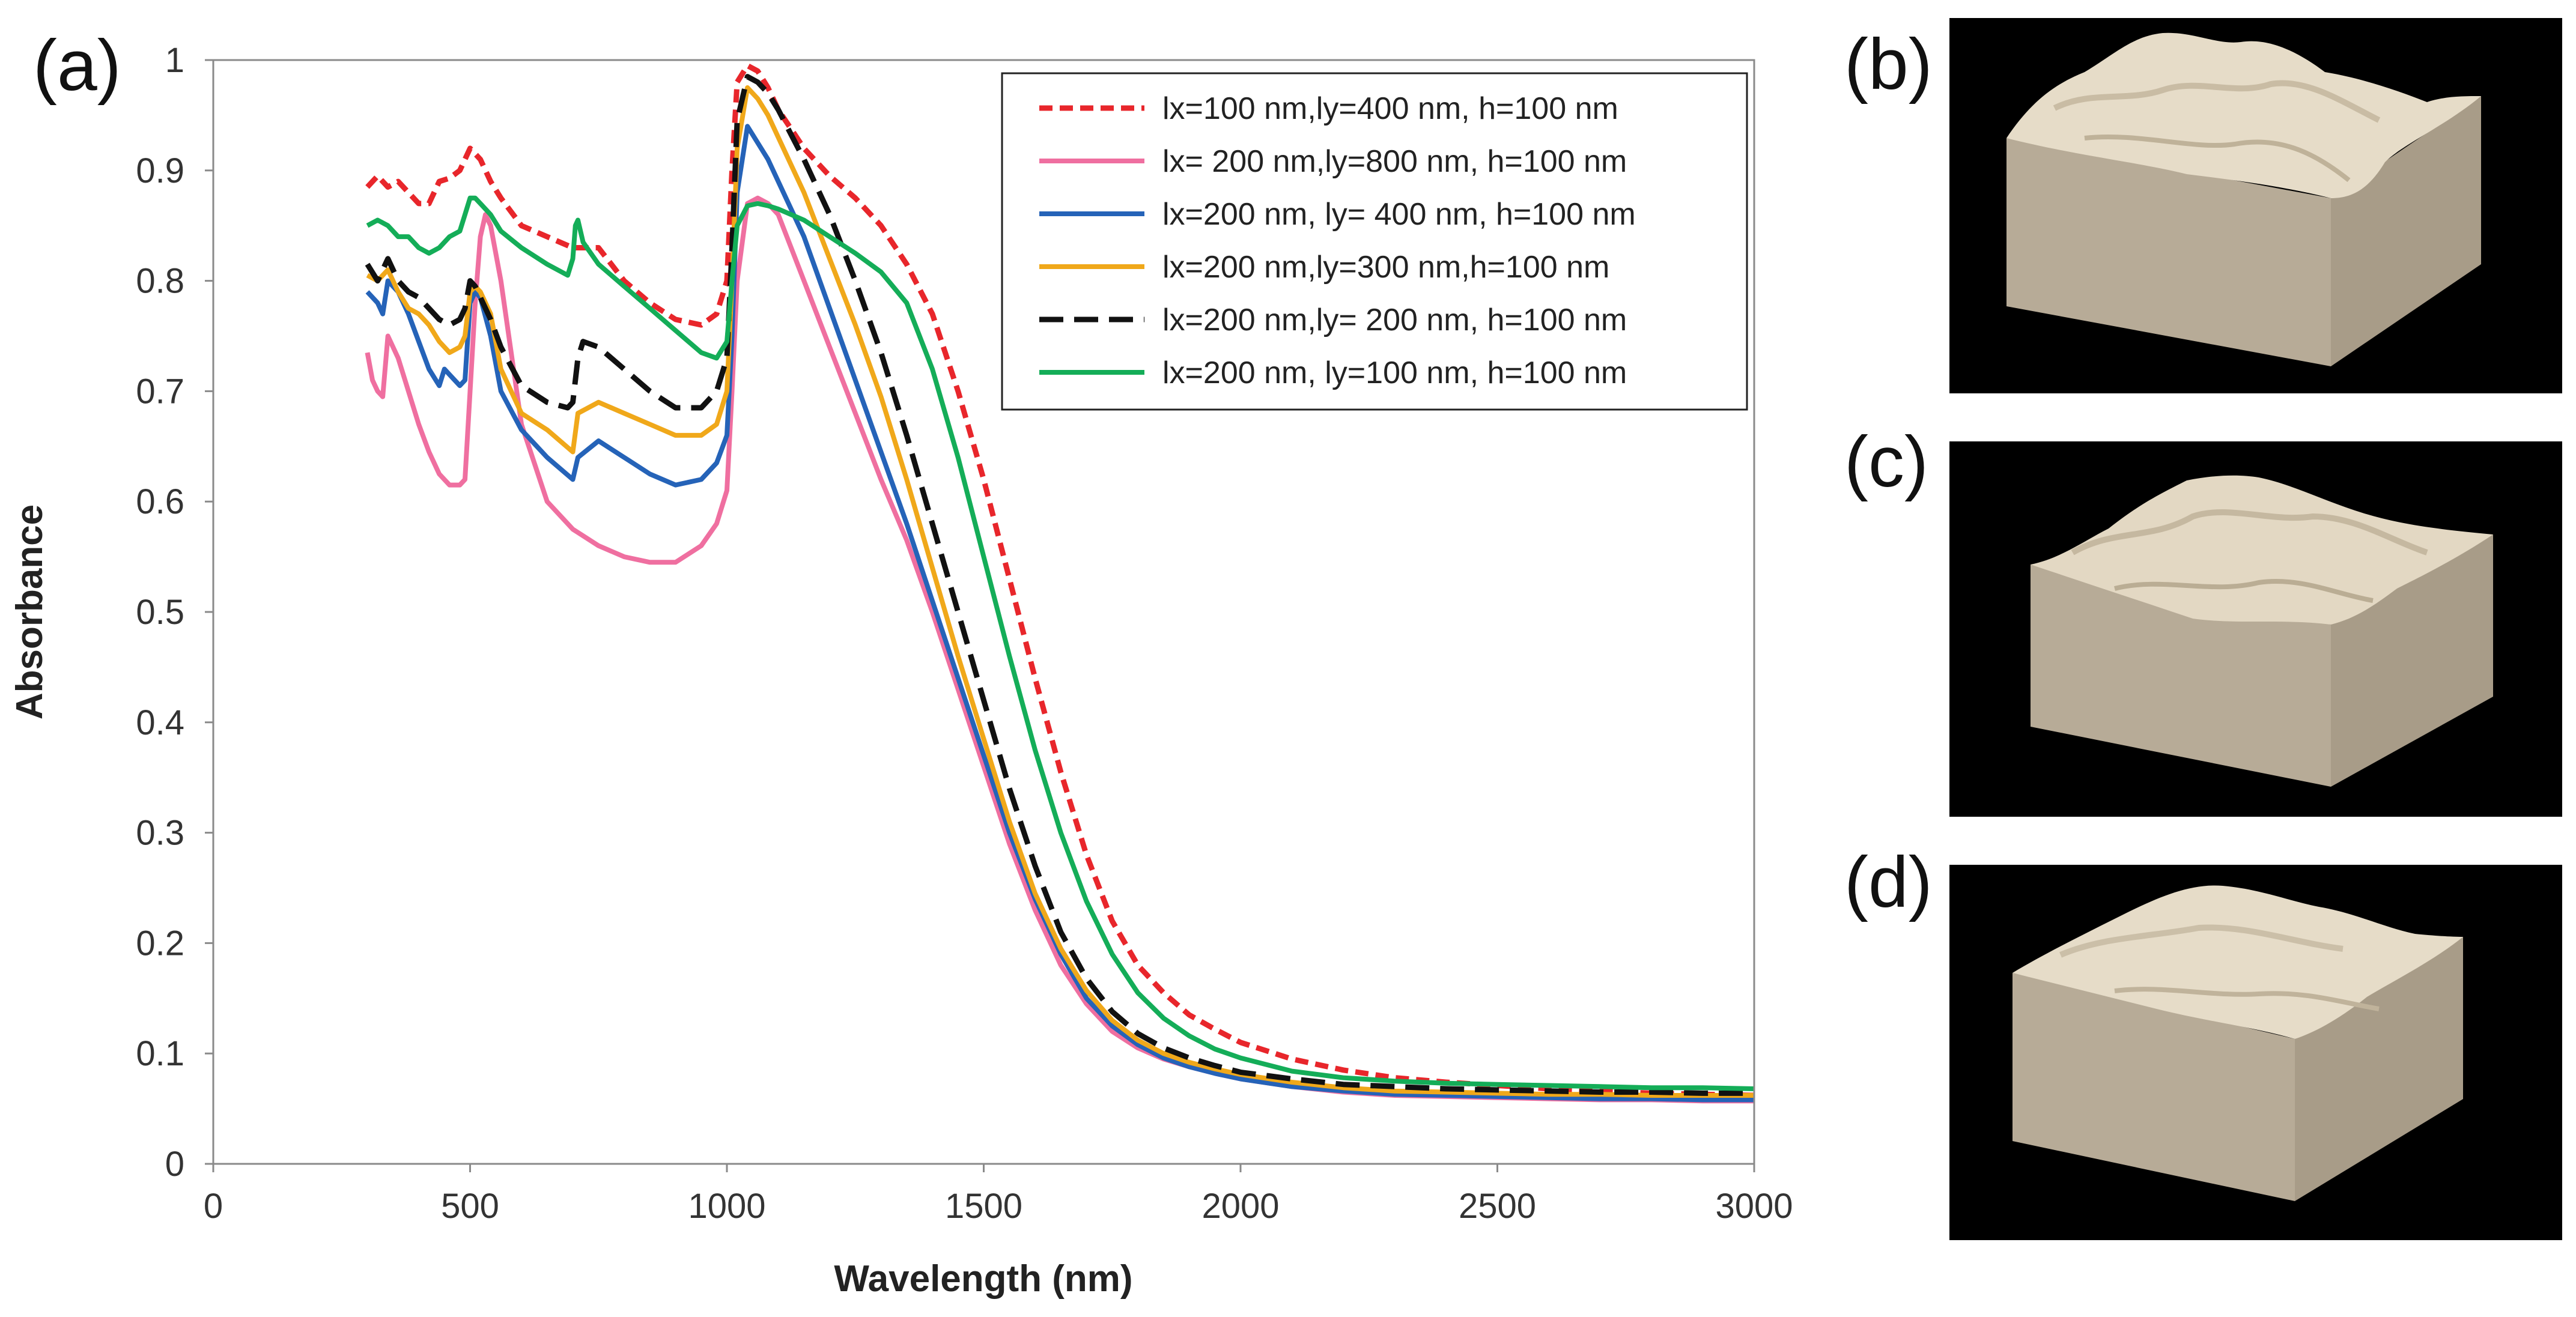  I want to click on legend-label: lx=200 nm, ly= 400 nm, h=100 nm, so click(1399, 214).